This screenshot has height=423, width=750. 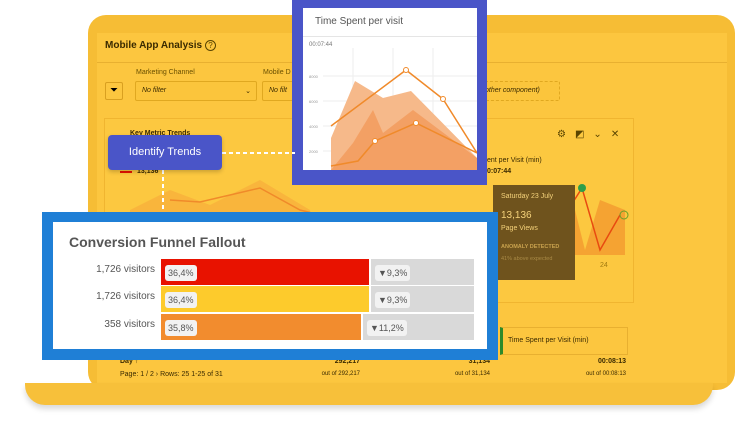 I want to click on total-value: 31,134, so click(x=479, y=361).